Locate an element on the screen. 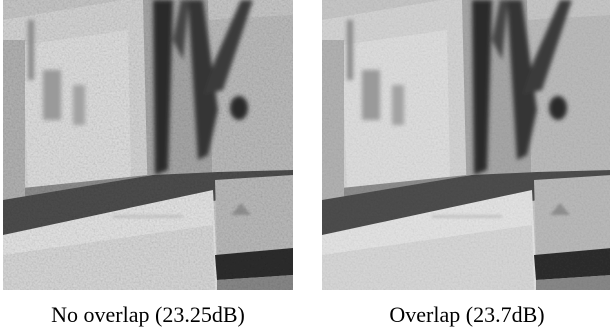 This screenshot has width=610, height=333. caption-overlap: Overlap (23.7dB) is located at coordinates (467, 314).